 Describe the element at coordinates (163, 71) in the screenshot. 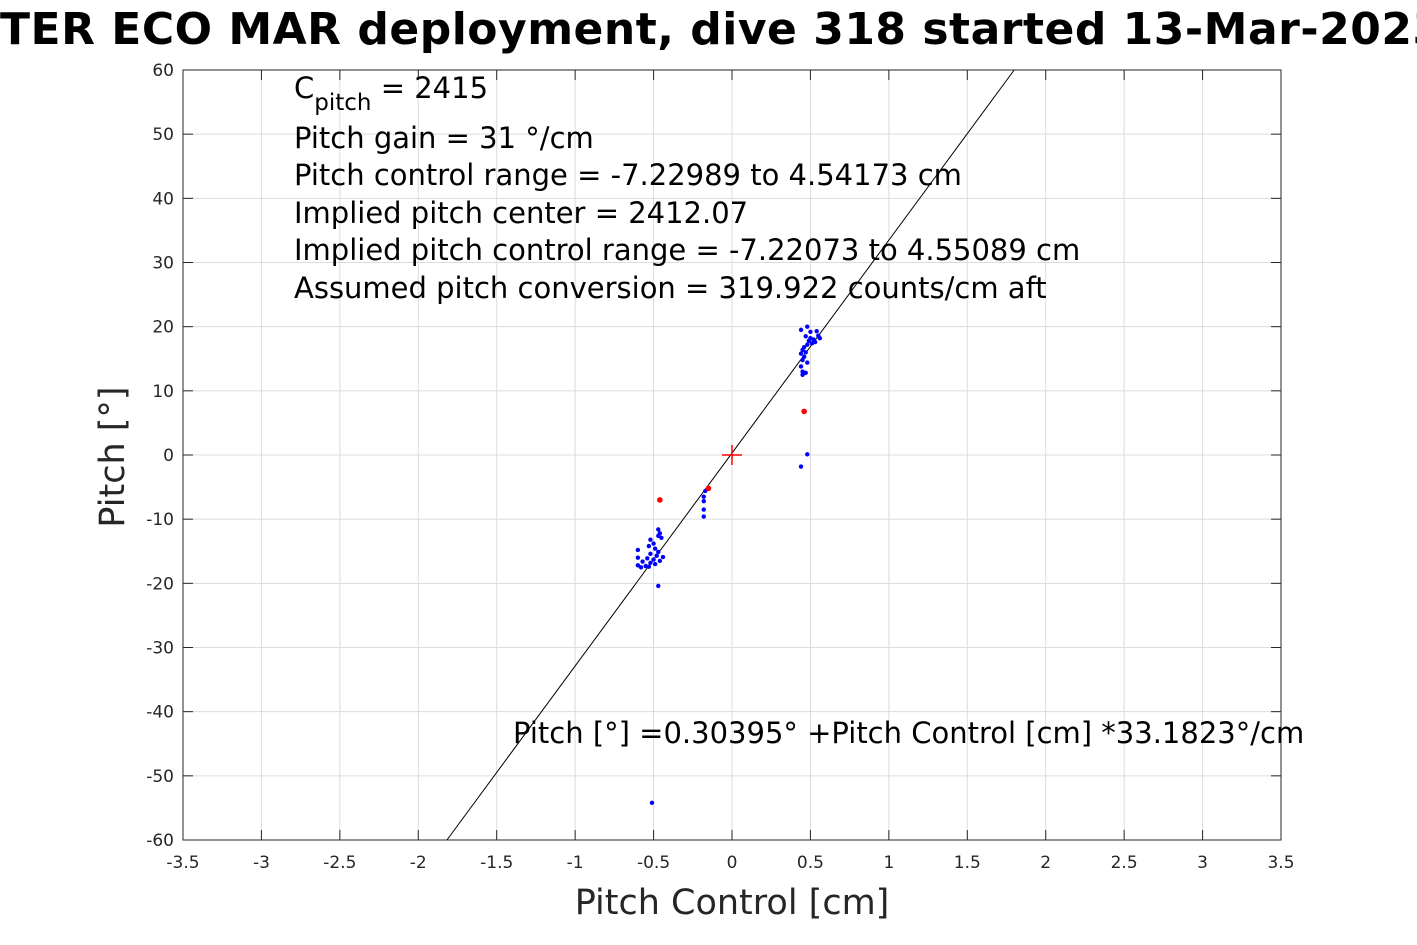

I see `y-tick-label: 60` at that location.